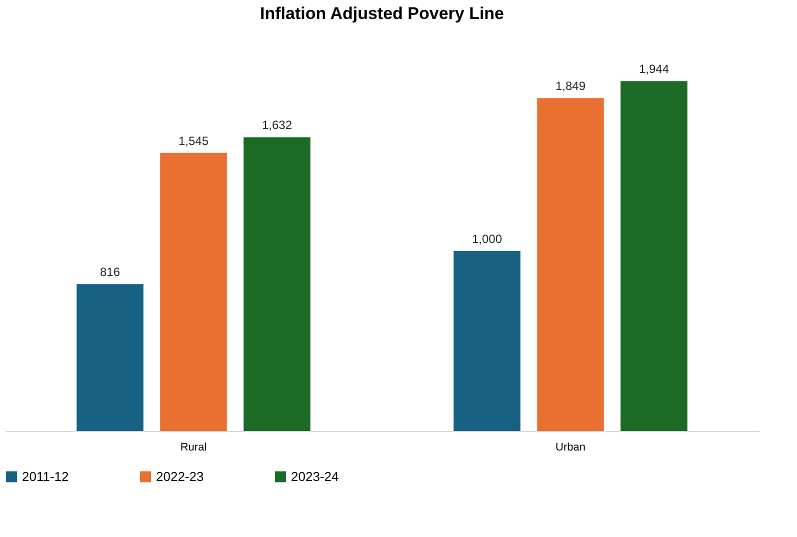  I want to click on x-tick-label: Rural, so click(193, 448).